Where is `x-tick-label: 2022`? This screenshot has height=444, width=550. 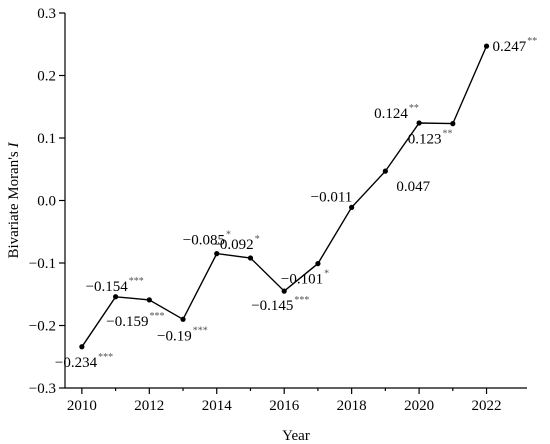
x-tick-label: 2022 is located at coordinates (487, 406).